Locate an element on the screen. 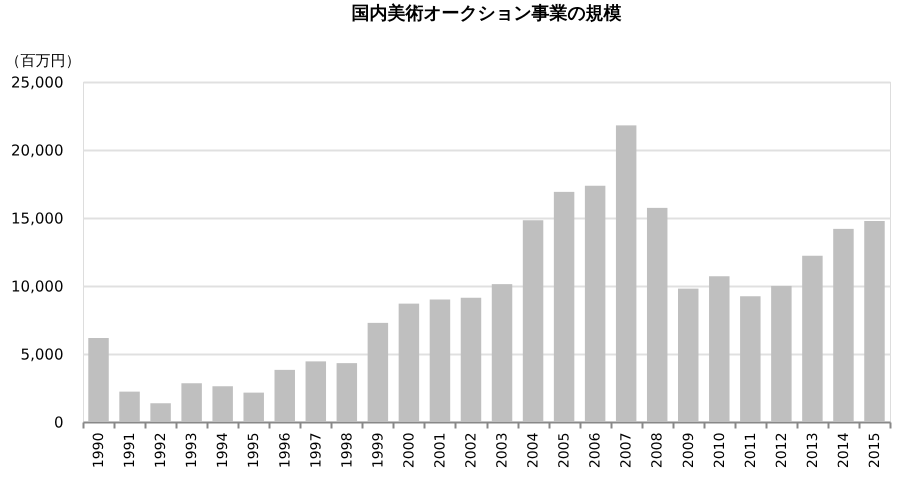 This screenshot has height=483, width=911. y-tick-label: 15,000 is located at coordinates (37, 219).